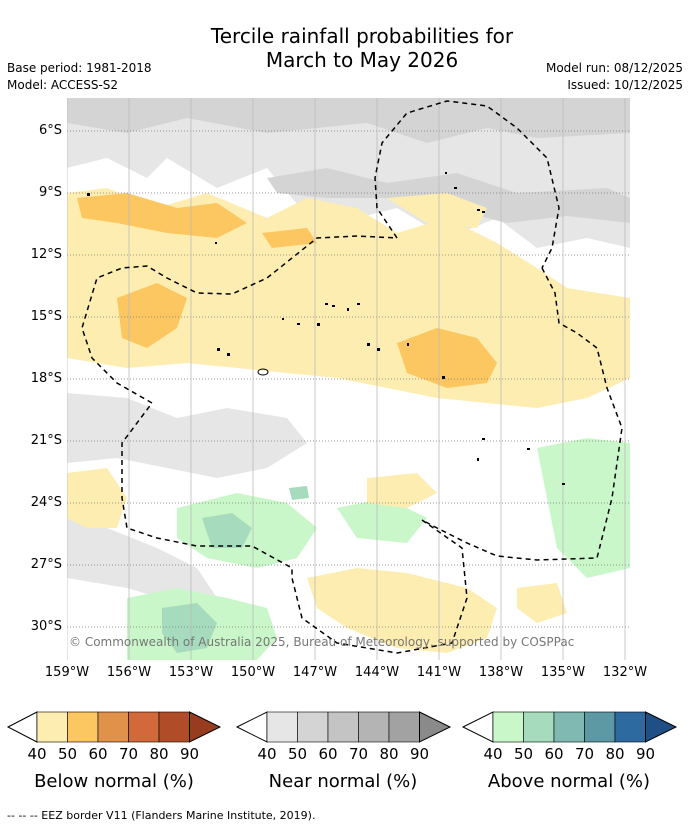 Image resolution: width=690 pixels, height=827 pixels. What do you see at coordinates (328, 754) in the screenshot?
I see `colorbar-near-tick: 60` at bounding box center [328, 754].